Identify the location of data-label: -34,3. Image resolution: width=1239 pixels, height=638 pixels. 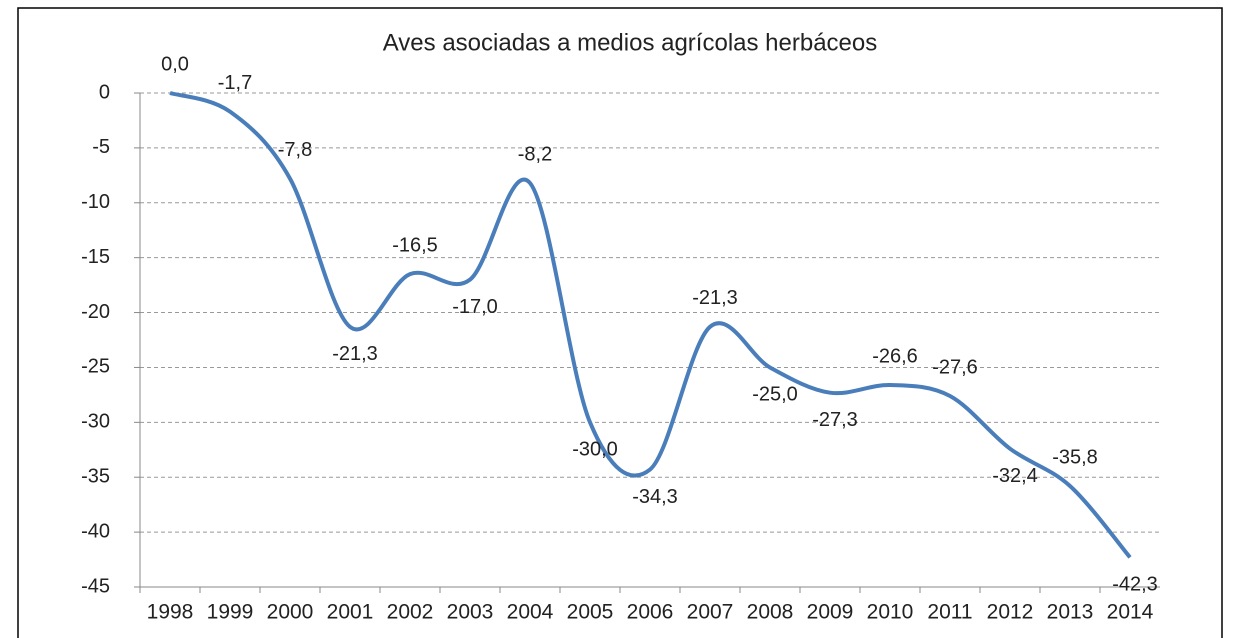
(655, 497).